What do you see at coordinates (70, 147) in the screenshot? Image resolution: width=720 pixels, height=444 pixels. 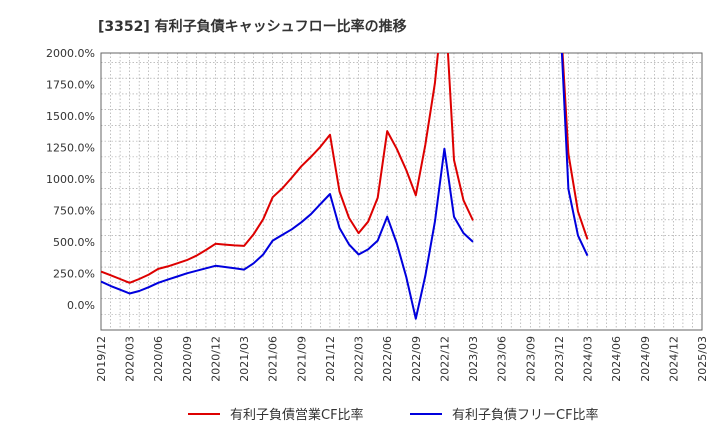 I see `y-tick-label: 1250.0%` at bounding box center [70, 147].